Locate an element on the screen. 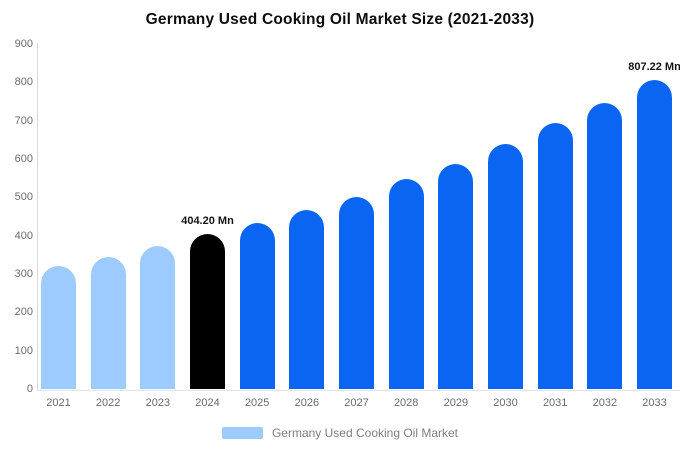 The width and height of the screenshot is (680, 450). y-tick-label: 100 is located at coordinates (23, 350).